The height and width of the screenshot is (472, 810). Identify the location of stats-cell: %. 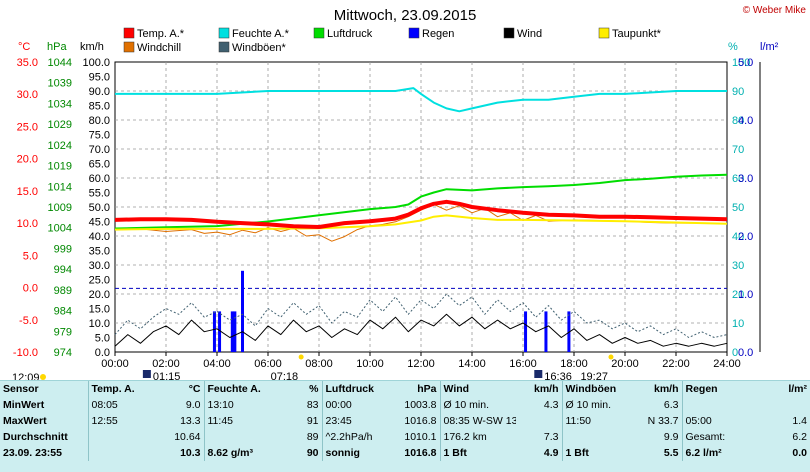
(314, 389).